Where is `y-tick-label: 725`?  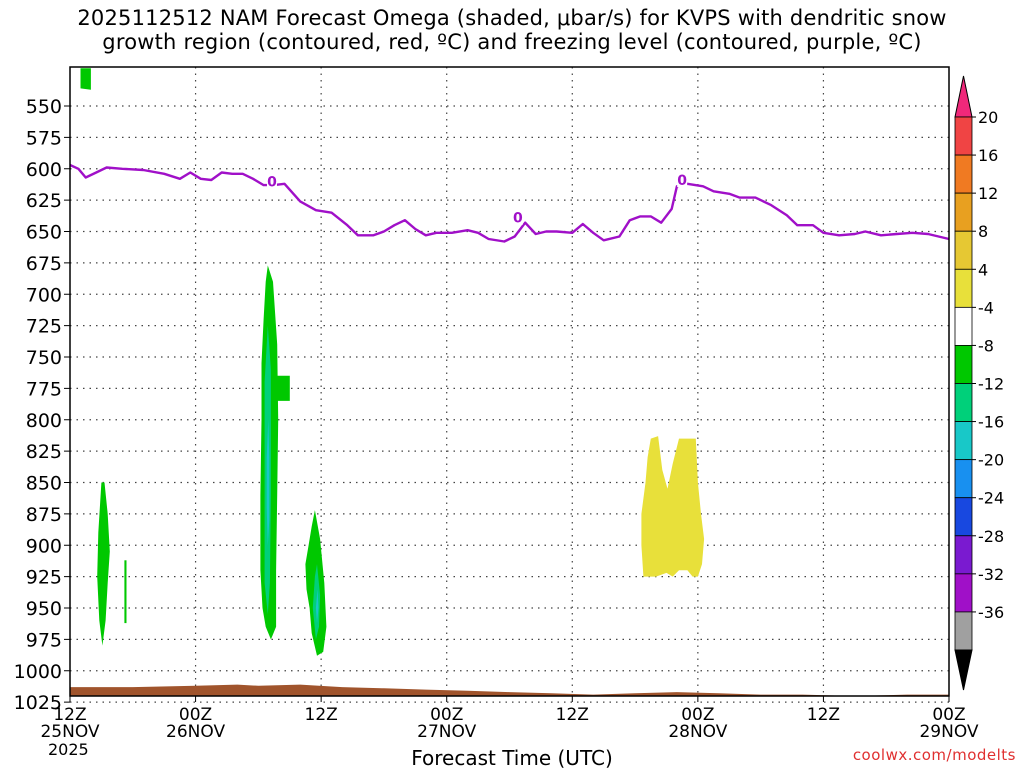
y-tick-label: 725 is located at coordinates (44, 327).